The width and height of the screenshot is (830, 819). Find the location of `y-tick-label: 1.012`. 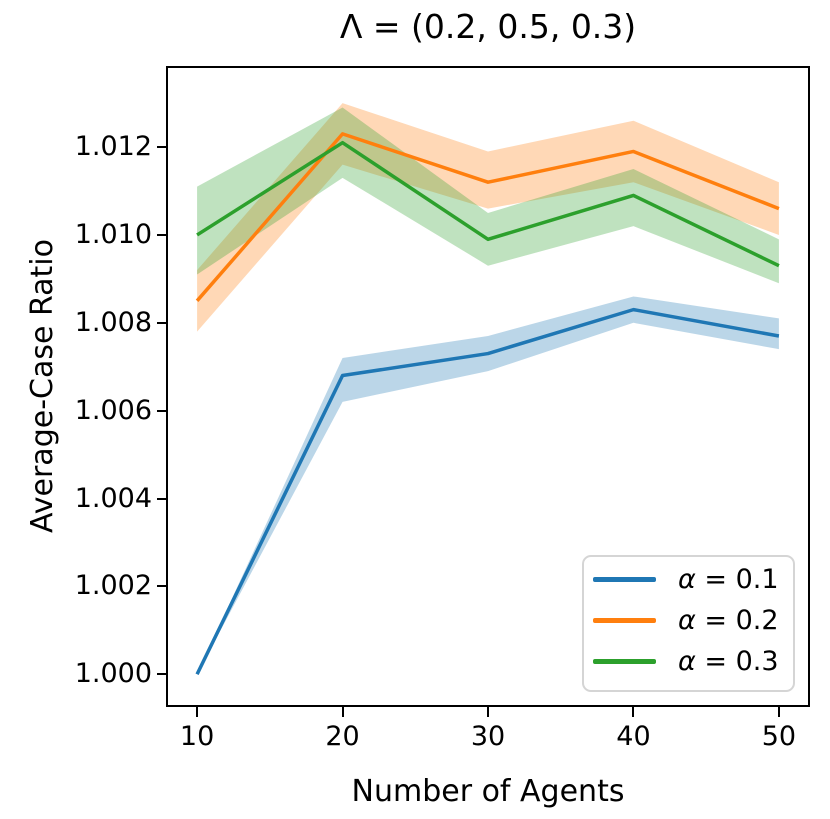

y-tick-label: 1.012 is located at coordinates (113, 147).